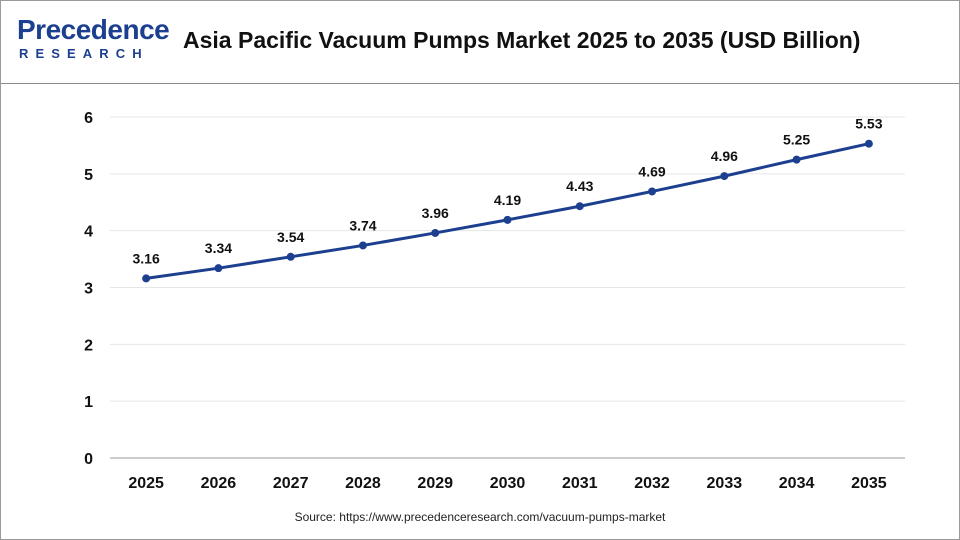 This screenshot has width=960, height=540. I want to click on data-label: 3.34, so click(218, 248).